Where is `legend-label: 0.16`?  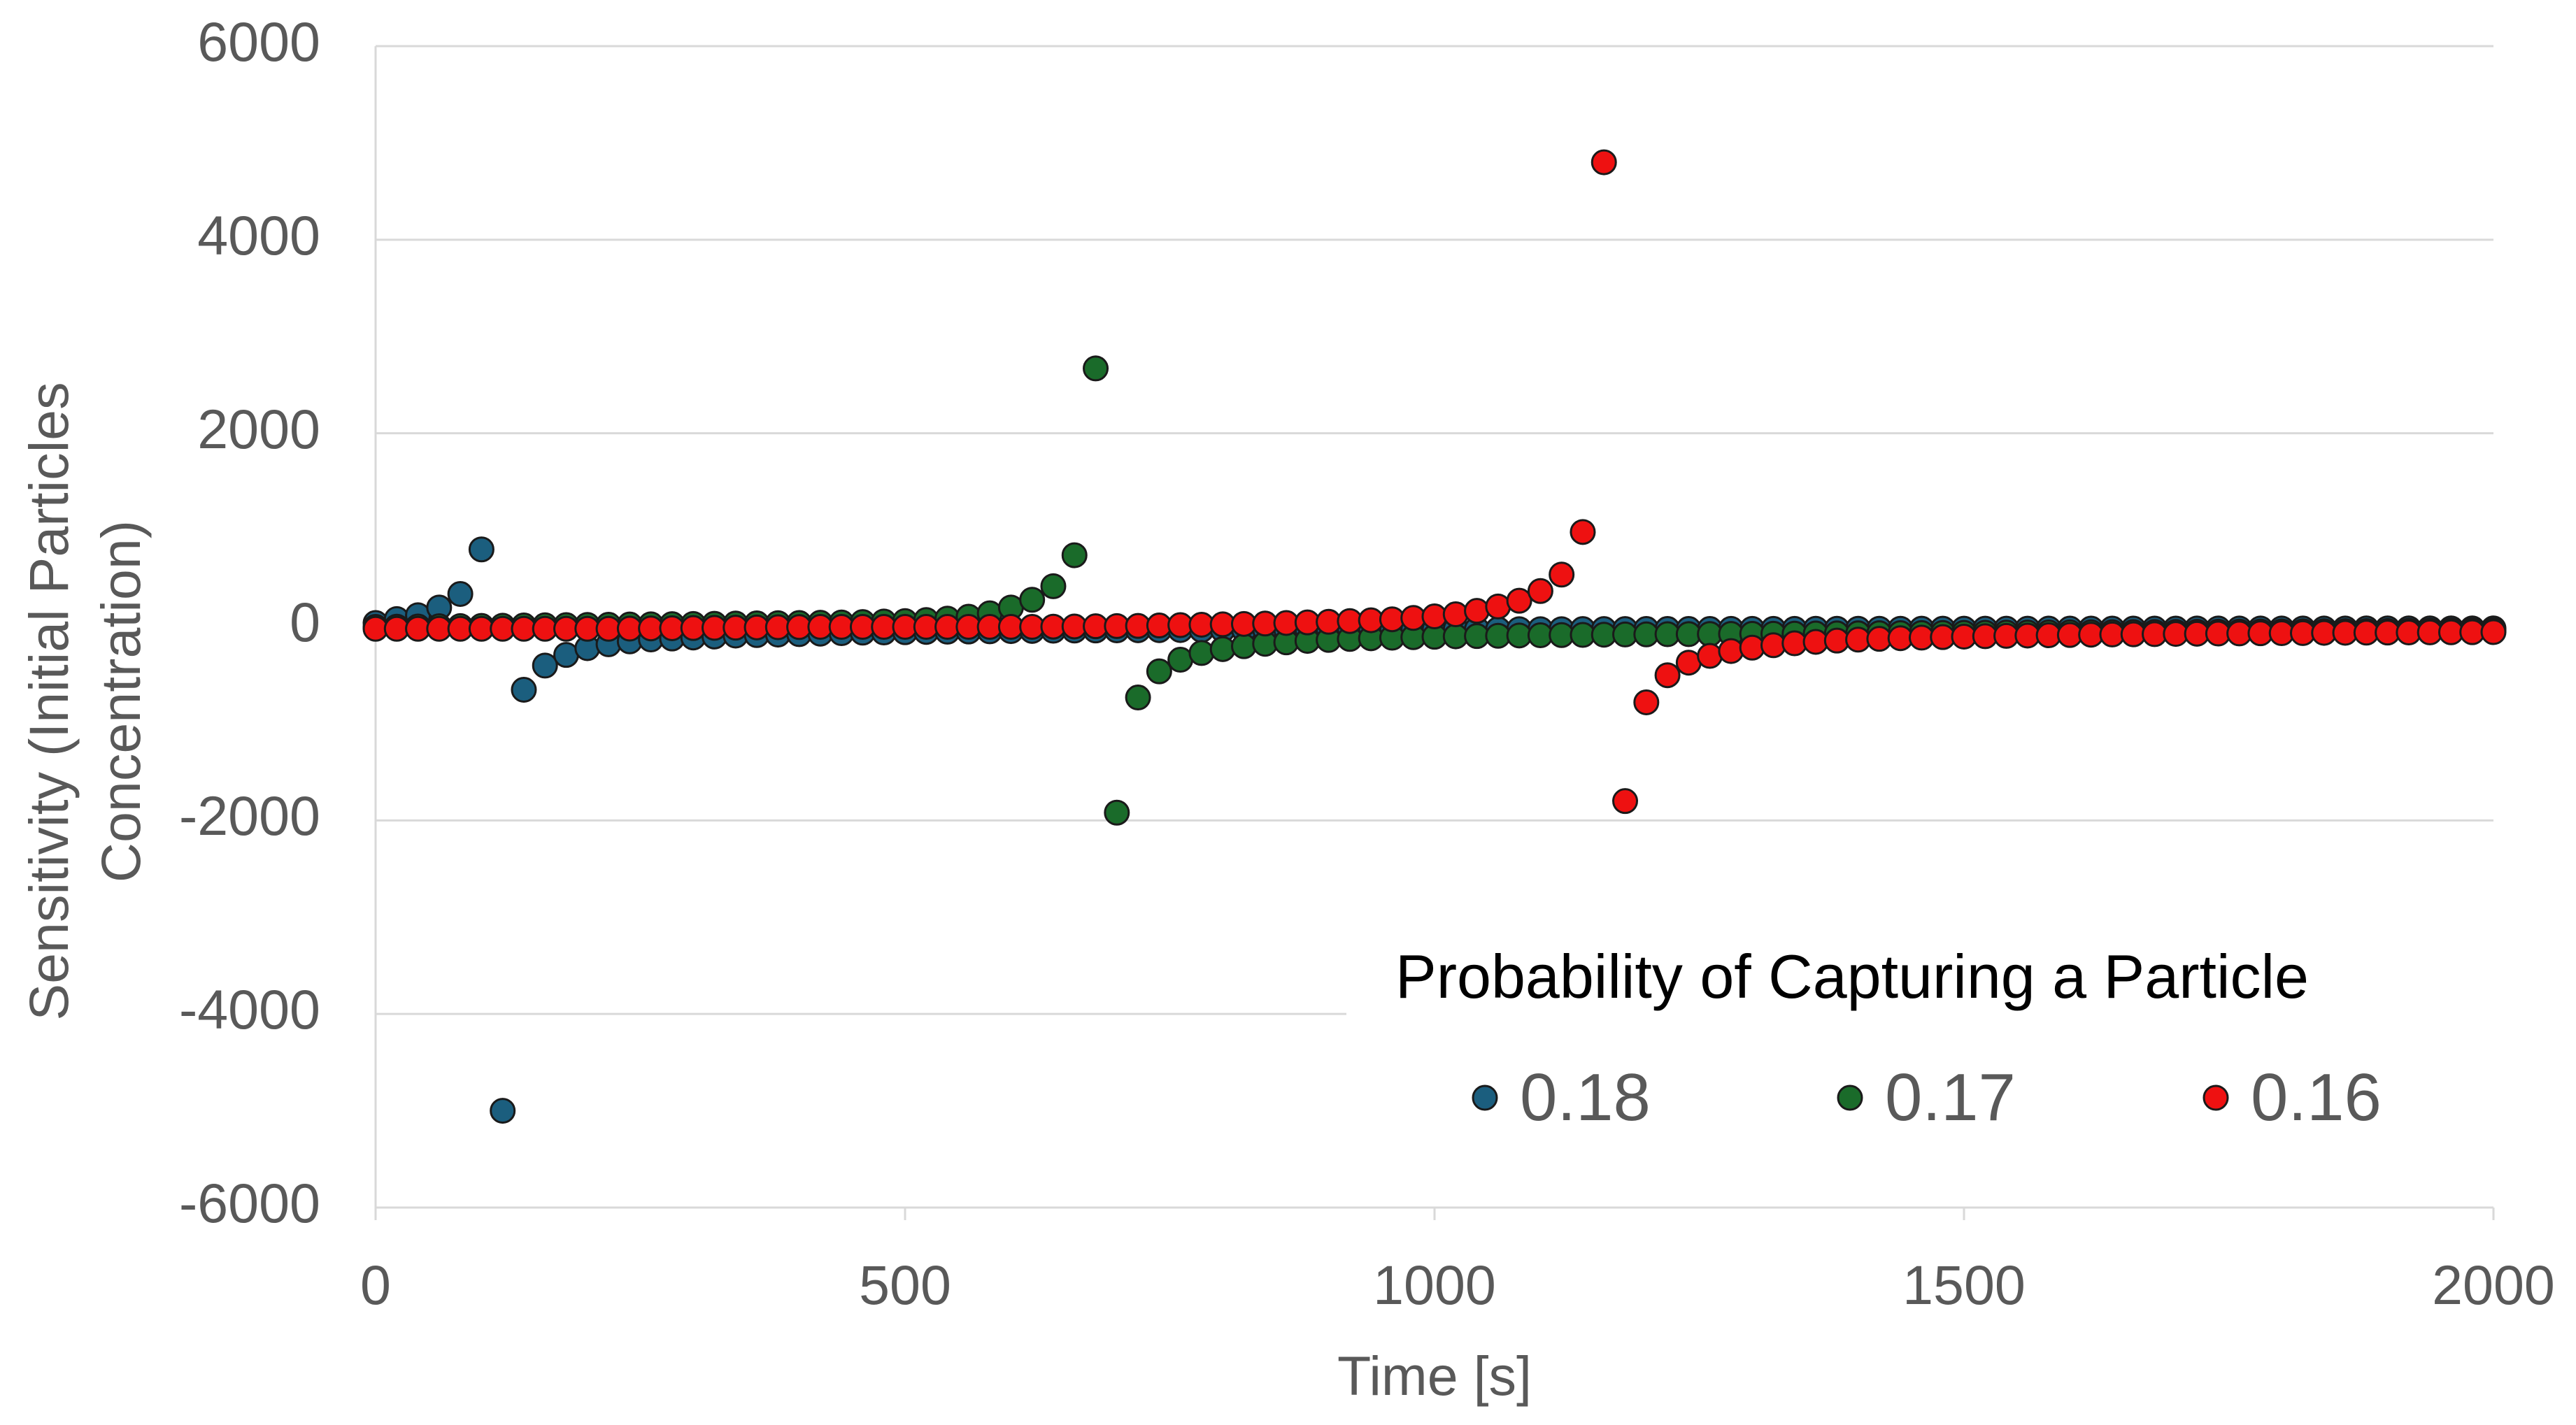 legend-label: 0.16 is located at coordinates (2316, 1097).